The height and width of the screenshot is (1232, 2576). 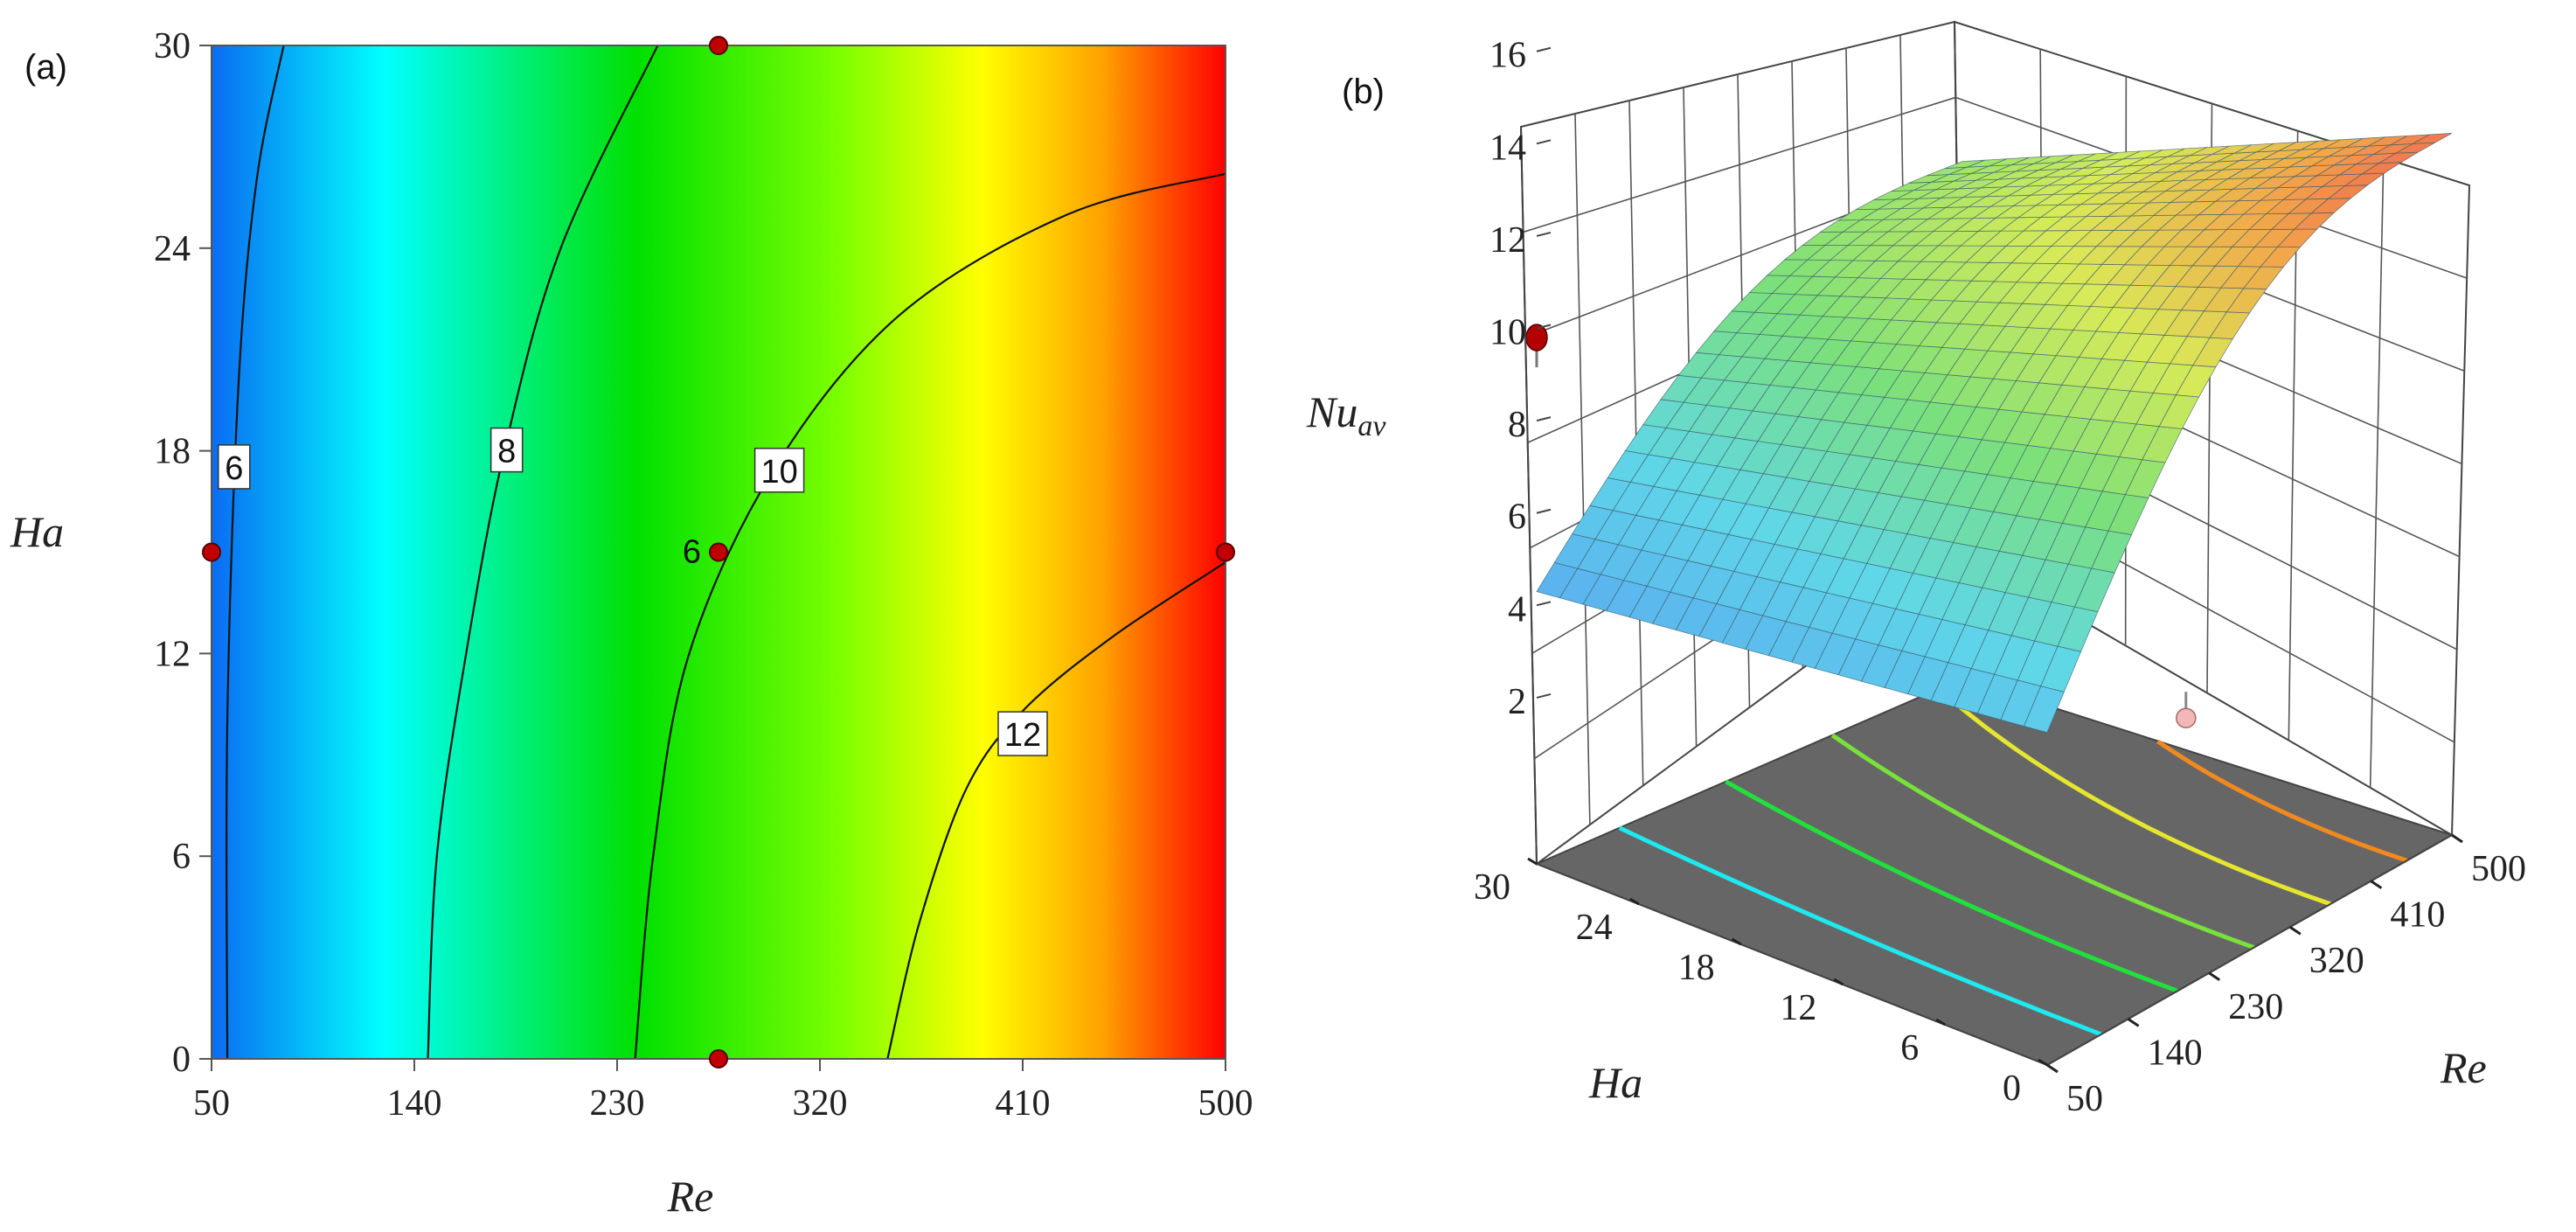 What do you see at coordinates (415, 1103) in the screenshot?
I see `contour-x-tick-label: 140` at bounding box center [415, 1103].